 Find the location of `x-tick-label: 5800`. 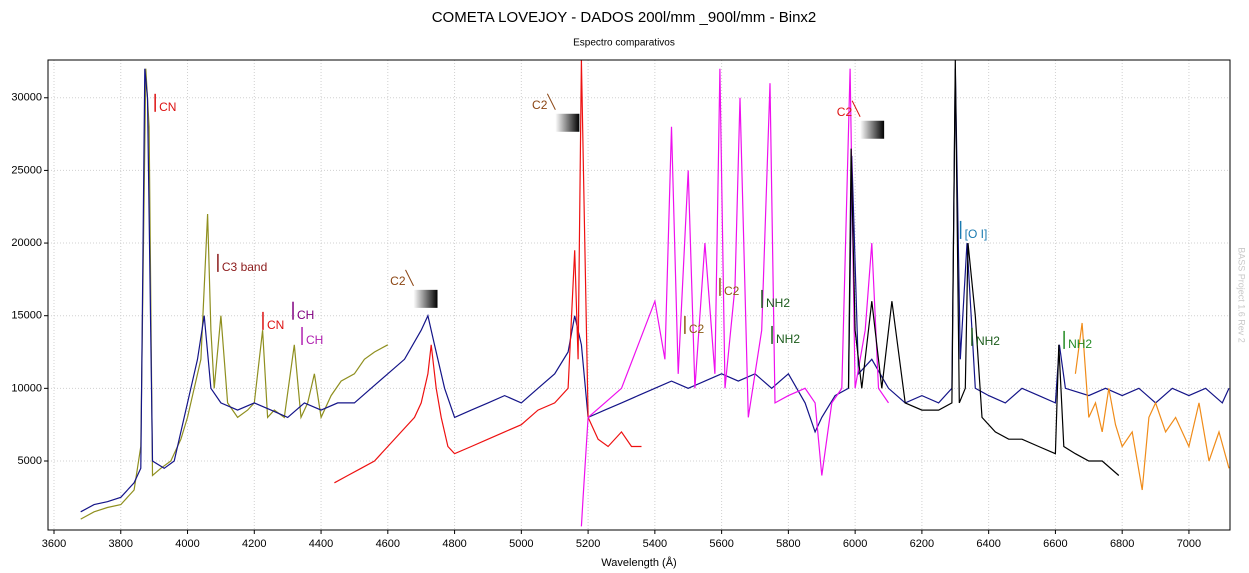

x-tick-label: 5800 is located at coordinates (788, 544).